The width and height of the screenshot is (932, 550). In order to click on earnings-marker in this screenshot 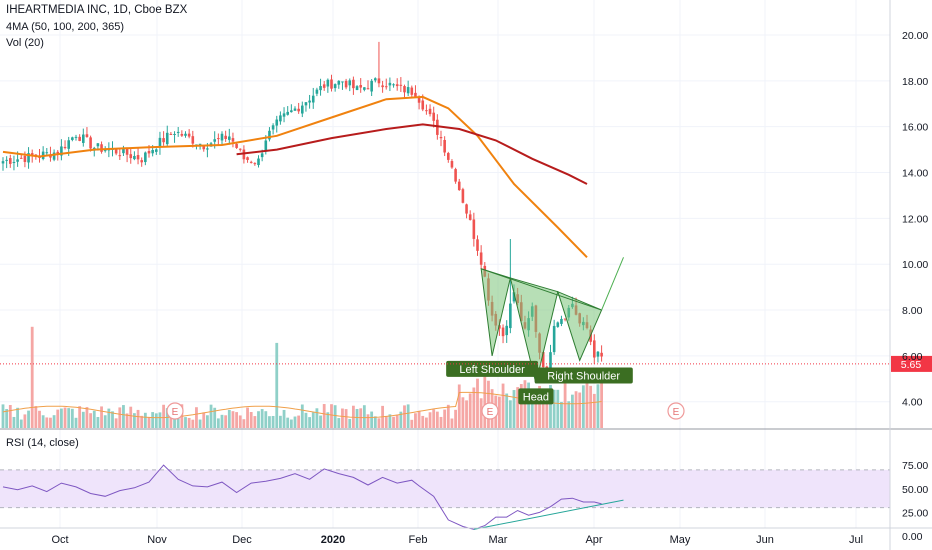, I will do `click(175, 411)`.